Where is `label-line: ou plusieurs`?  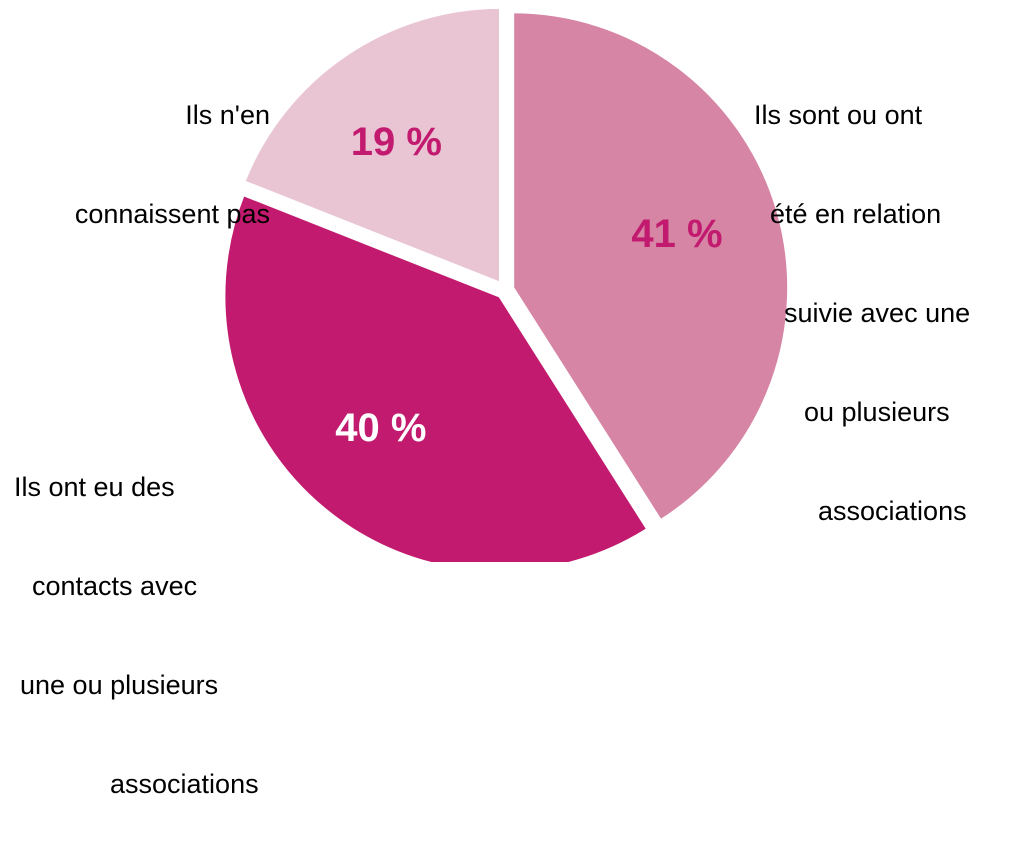
label-line: ou plusieurs is located at coordinates (877, 412).